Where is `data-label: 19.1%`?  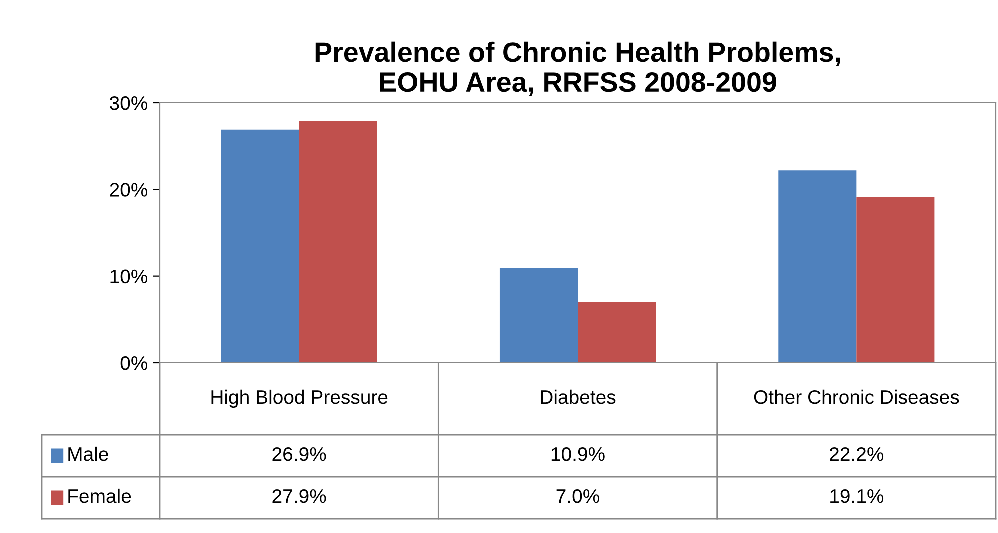
data-label: 19.1% is located at coordinates (857, 496).